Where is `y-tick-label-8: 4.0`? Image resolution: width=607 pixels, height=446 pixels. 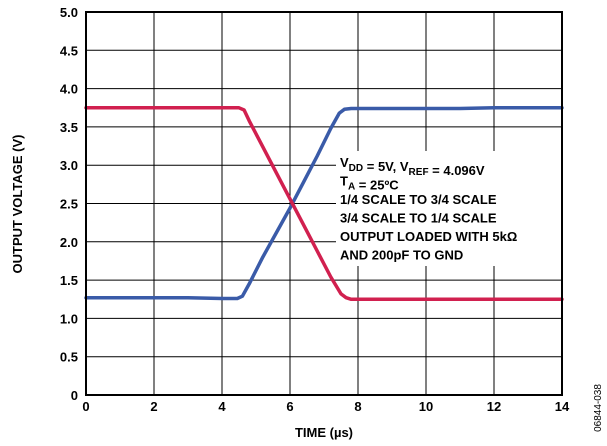 y-tick-label-8: 4.0 is located at coordinates (69, 89).